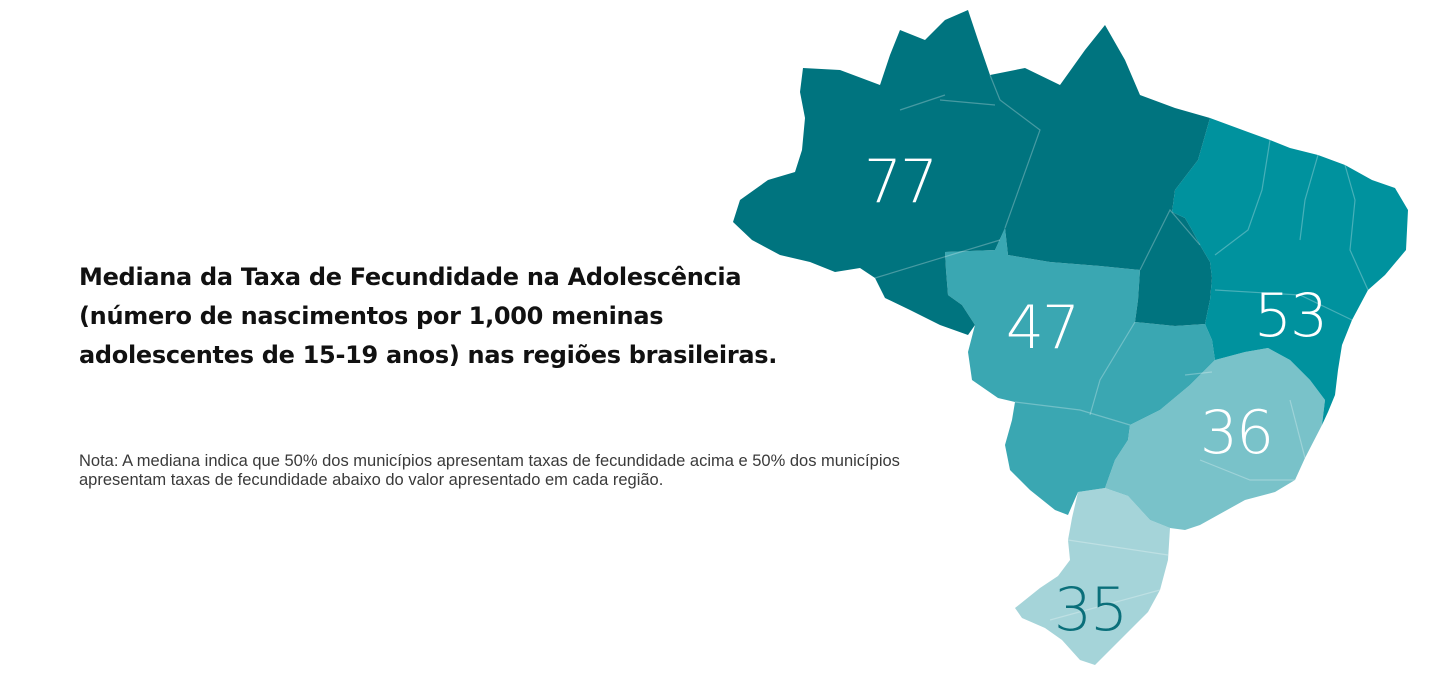 The image size is (1431, 674). What do you see at coordinates (900, 182) in the screenshot?
I see `value-norte: 77` at bounding box center [900, 182].